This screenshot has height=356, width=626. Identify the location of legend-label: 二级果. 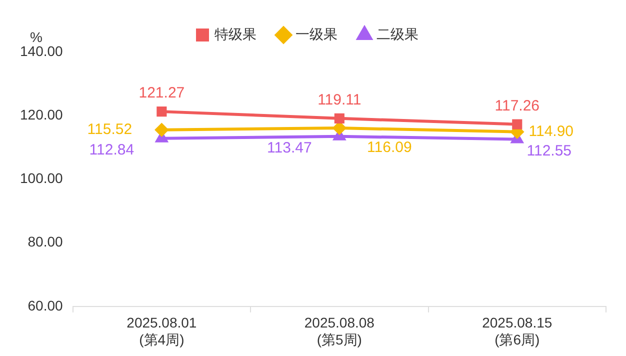
(397, 34).